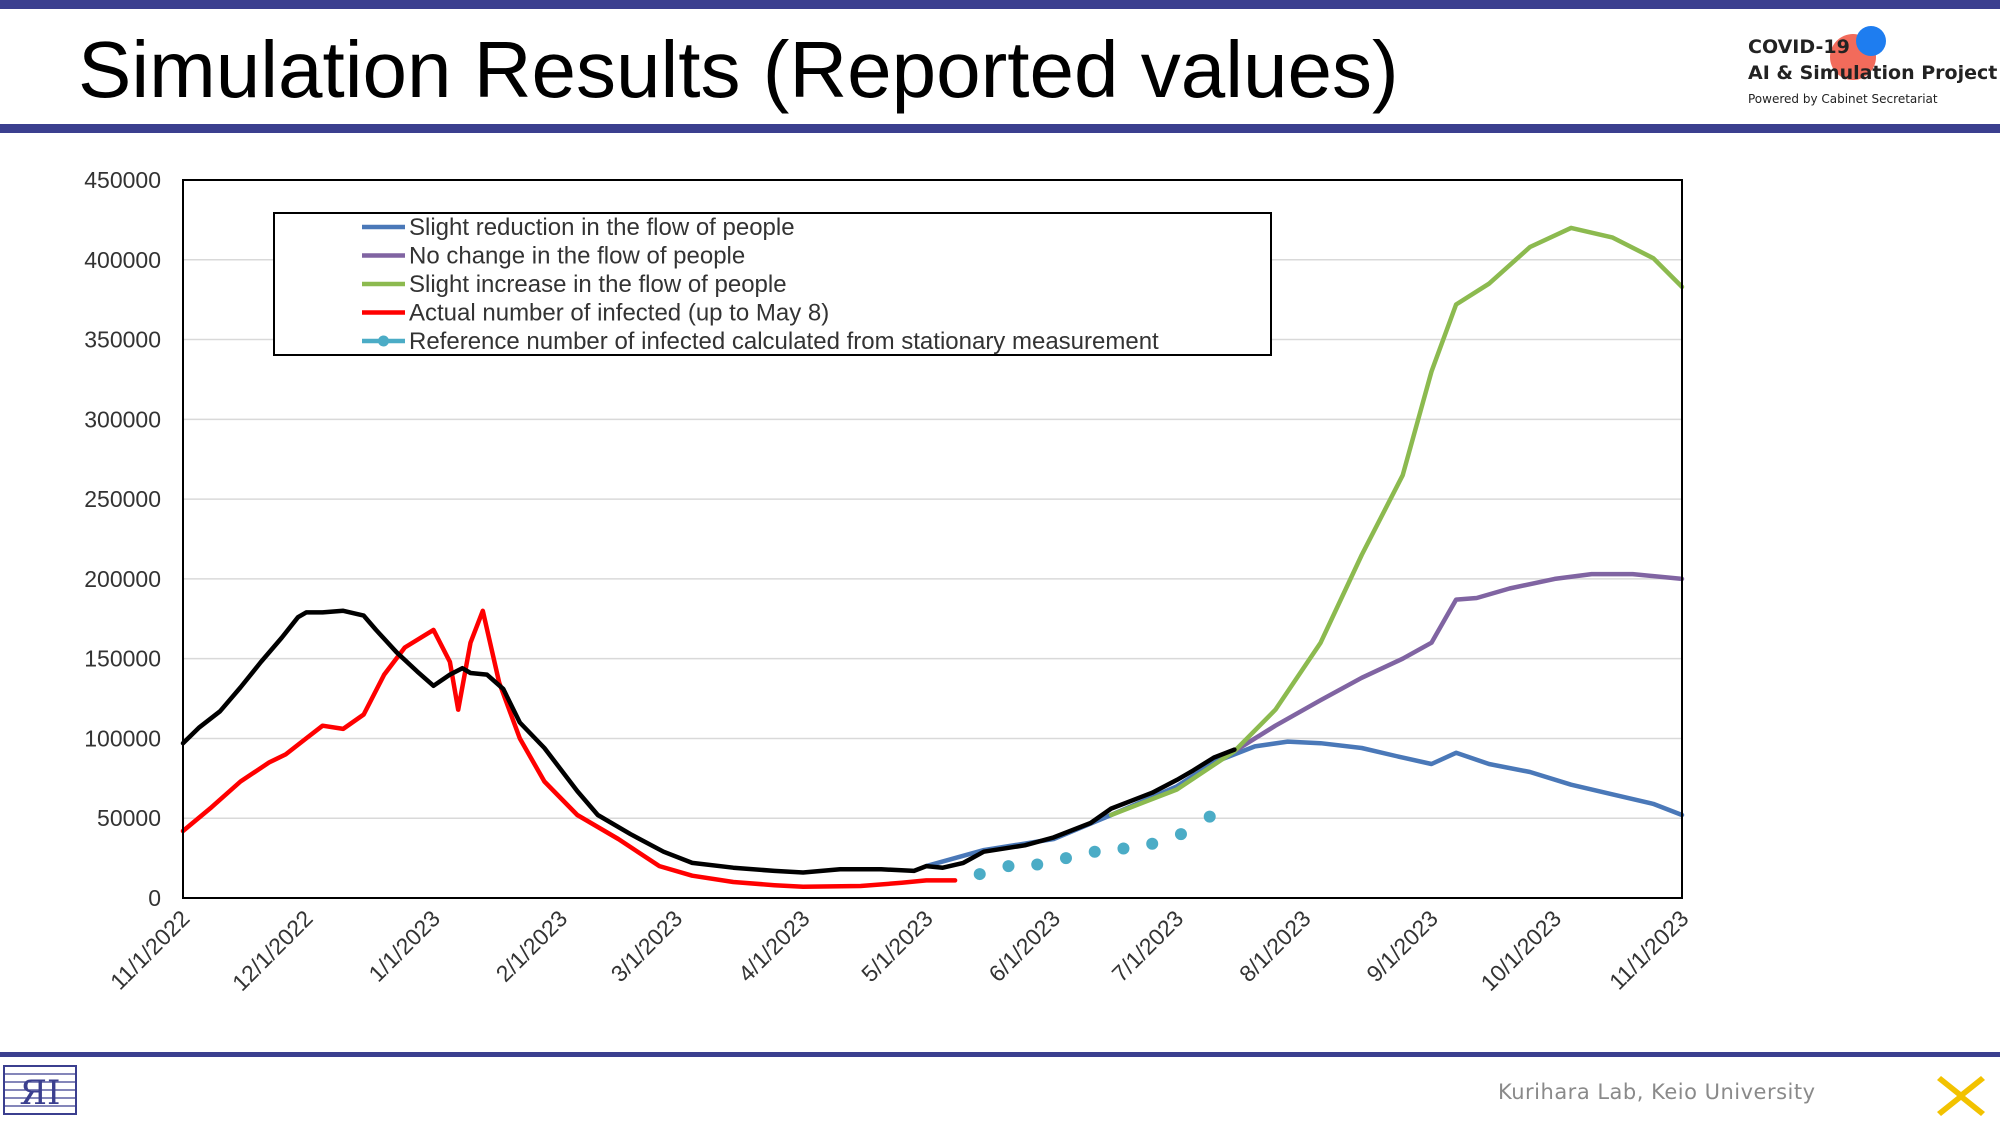 This screenshot has width=2000, height=1125. I want to click on x-tick-label: 1/1/2023, so click(404, 946).